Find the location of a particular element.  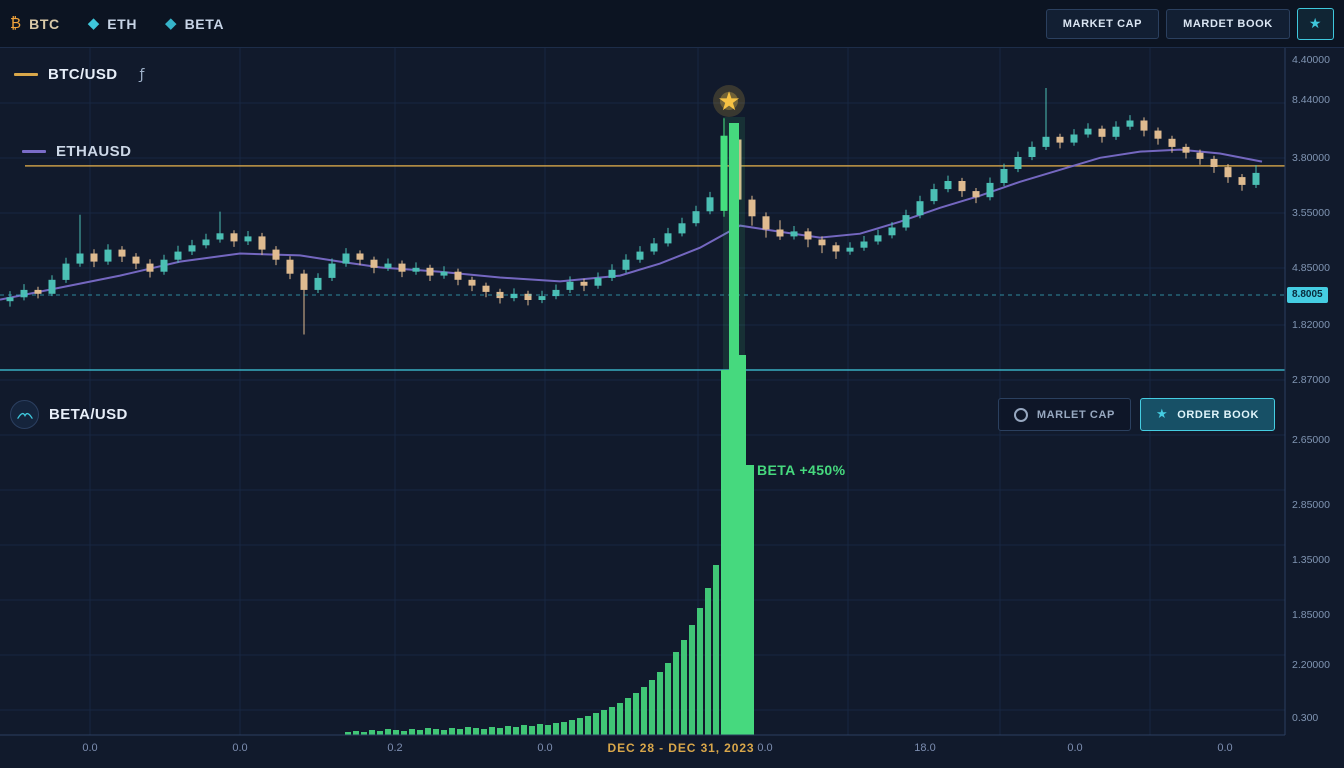

price-axis-label: 2.85000 is located at coordinates (1311, 505).